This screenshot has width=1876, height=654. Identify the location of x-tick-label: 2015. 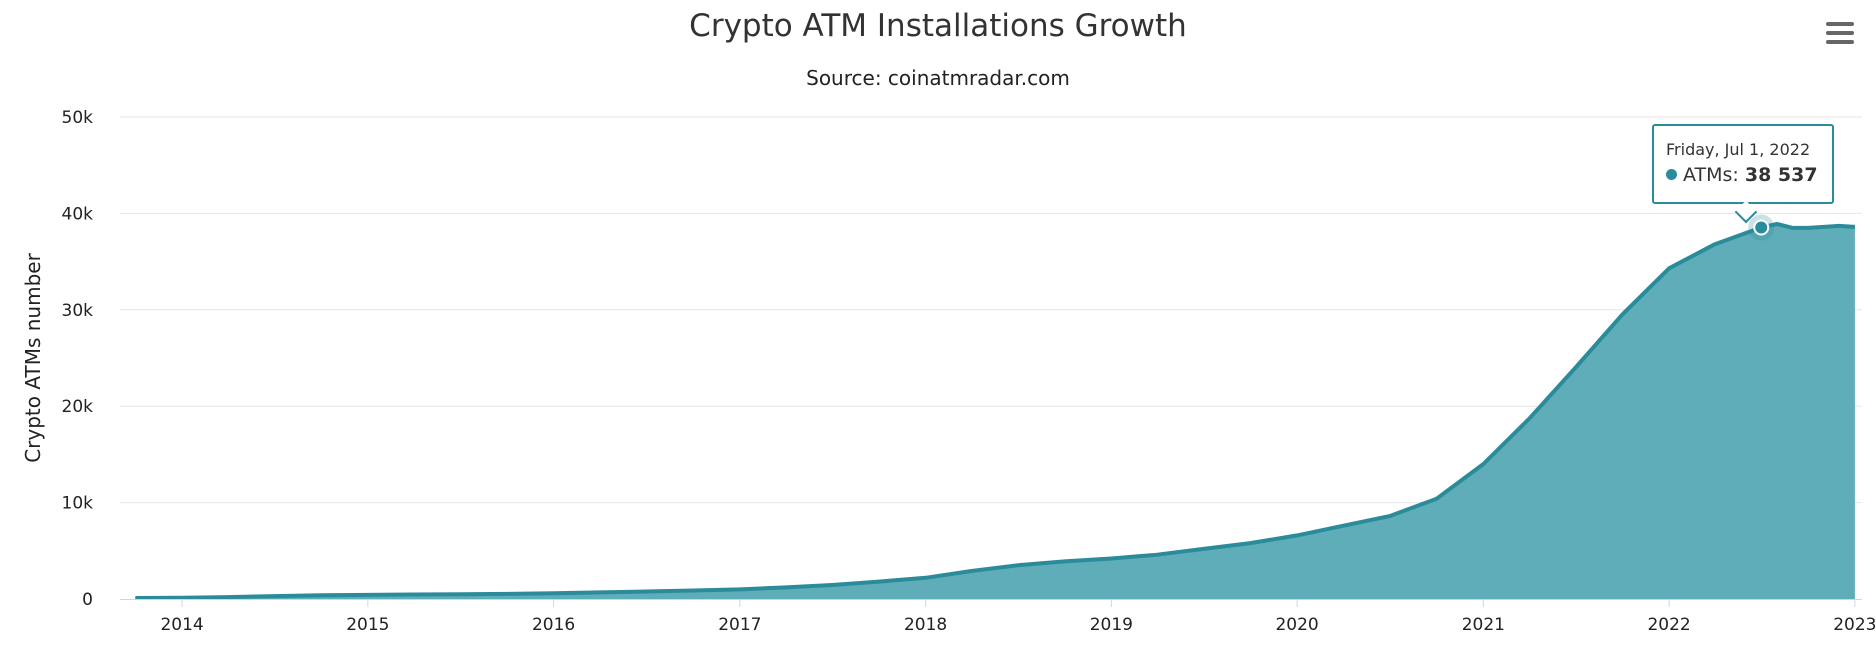
(367, 625).